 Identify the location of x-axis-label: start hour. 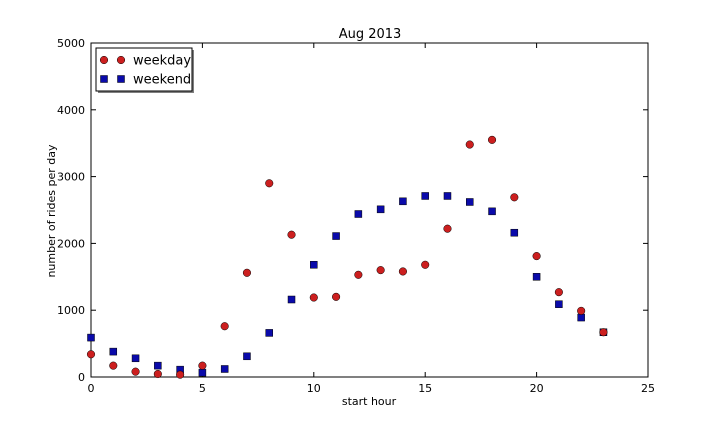
(369, 401).